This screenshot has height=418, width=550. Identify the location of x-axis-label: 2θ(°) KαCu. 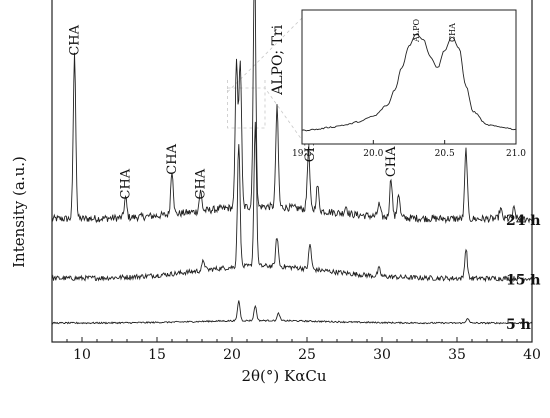
(283, 376).